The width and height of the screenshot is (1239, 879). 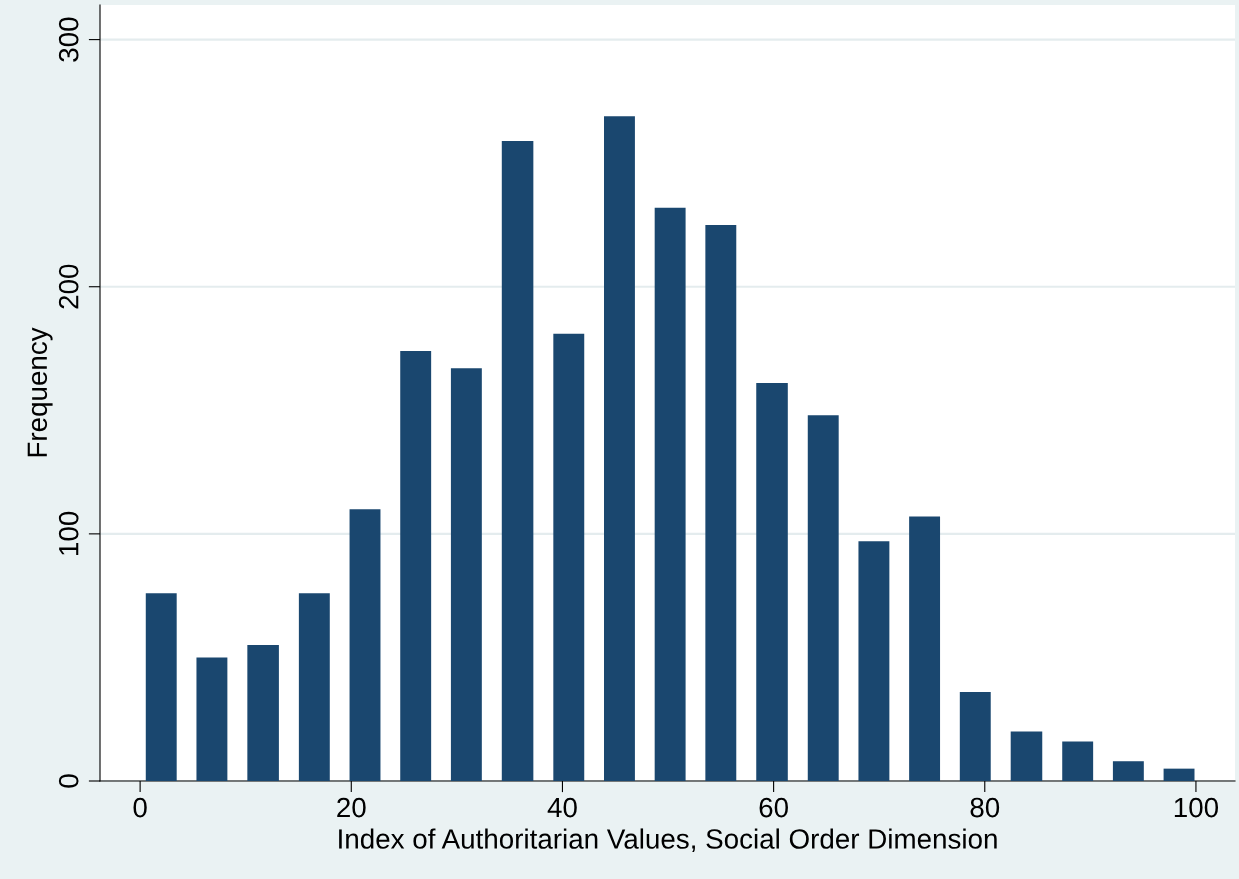 I want to click on x-tick-label: 60, so click(x=773, y=807).